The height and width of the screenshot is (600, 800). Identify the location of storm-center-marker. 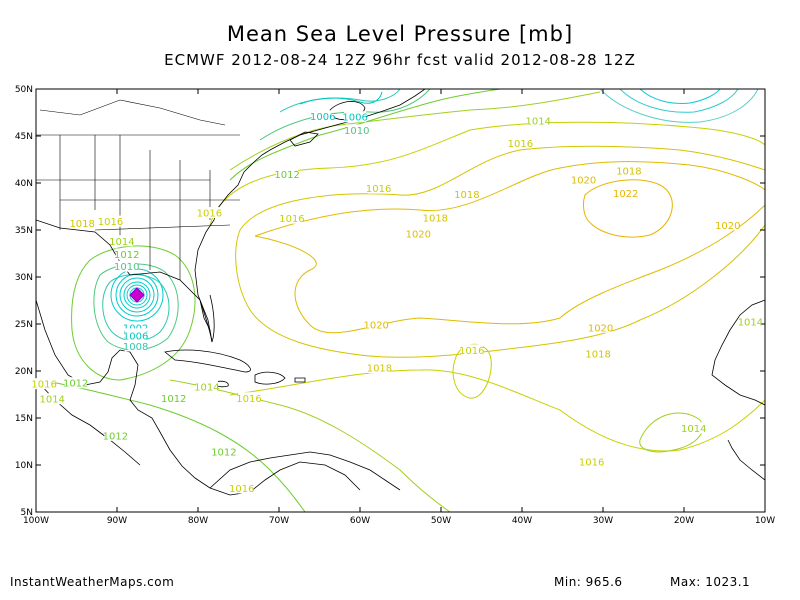
(137, 295).